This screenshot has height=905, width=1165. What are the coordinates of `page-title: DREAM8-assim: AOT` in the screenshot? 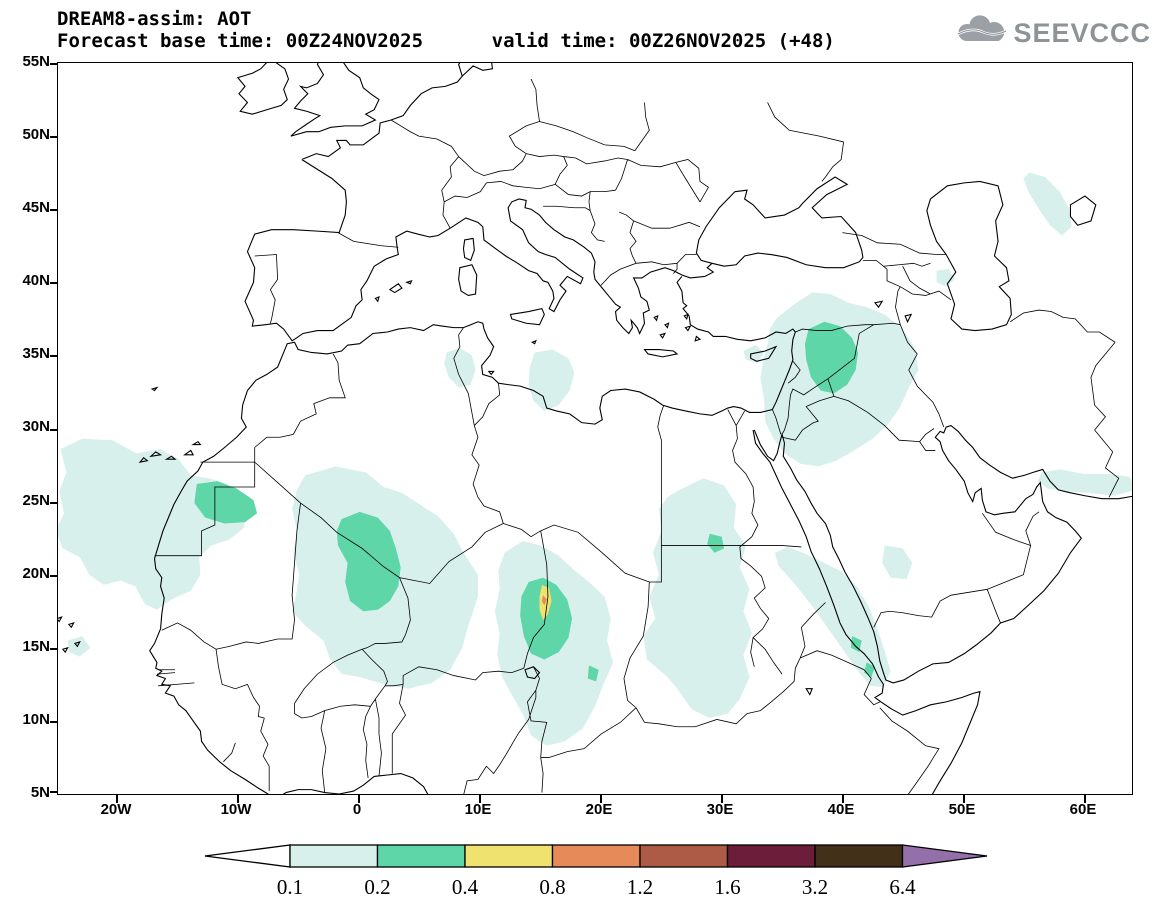 It's located at (154, 19).